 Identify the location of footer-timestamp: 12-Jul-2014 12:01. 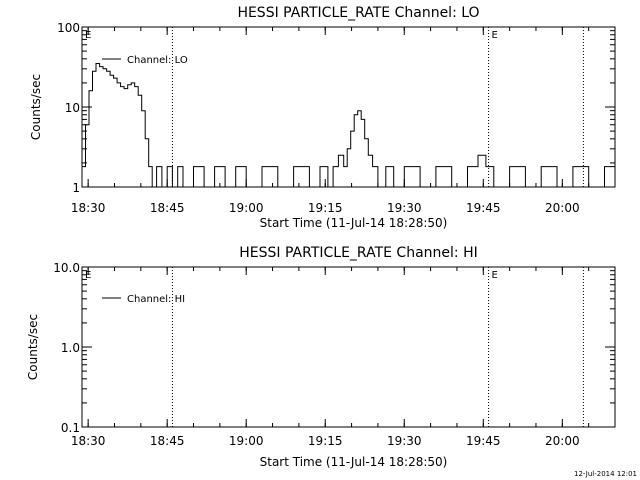
(605, 474).